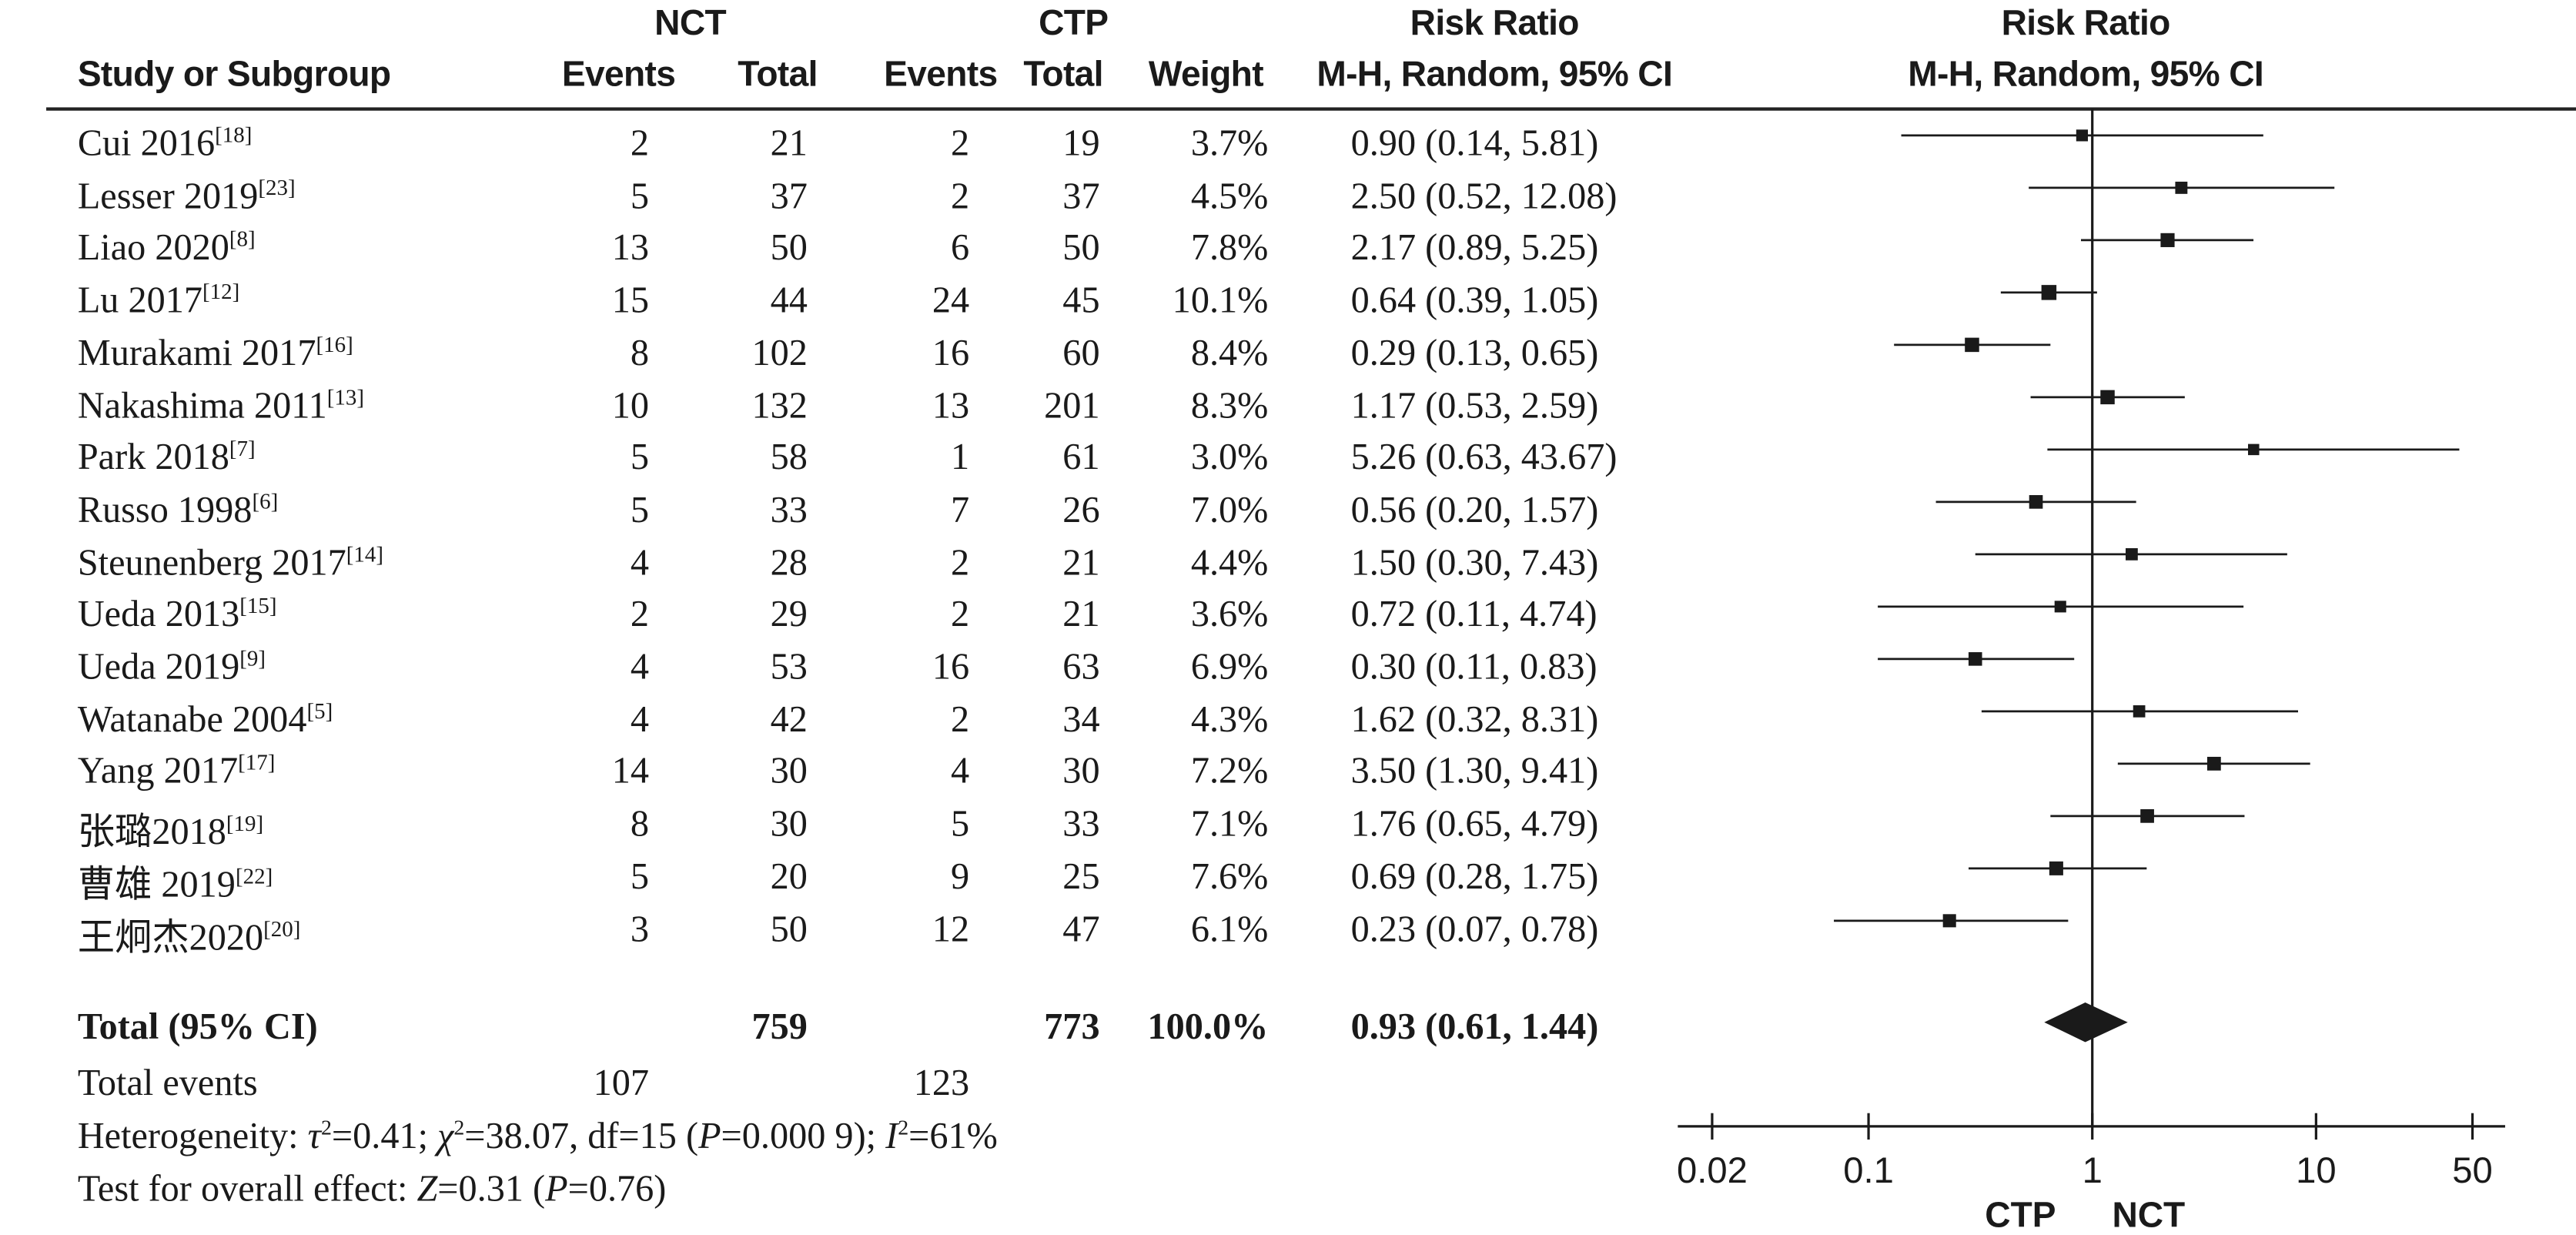 The width and height of the screenshot is (2576, 1235). What do you see at coordinates (778, 74) in the screenshot?
I see `total1-header: Total` at bounding box center [778, 74].